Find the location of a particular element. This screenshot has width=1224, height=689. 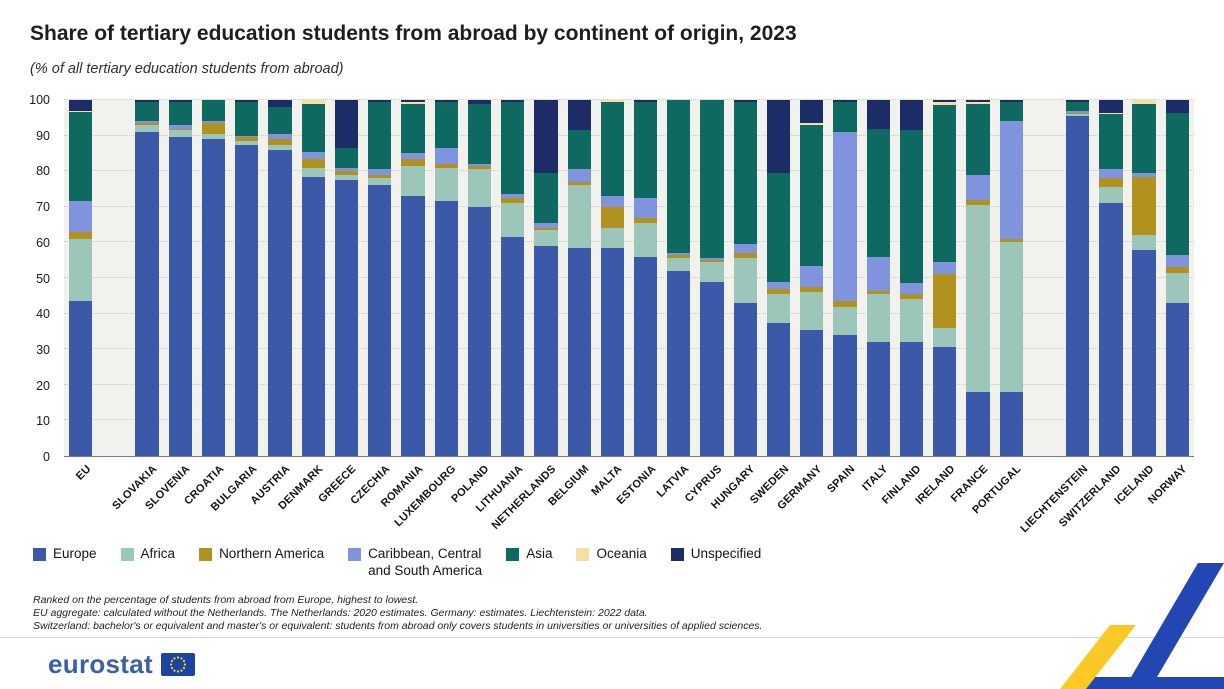

bar-slot-cyprus is located at coordinates (711, 278).